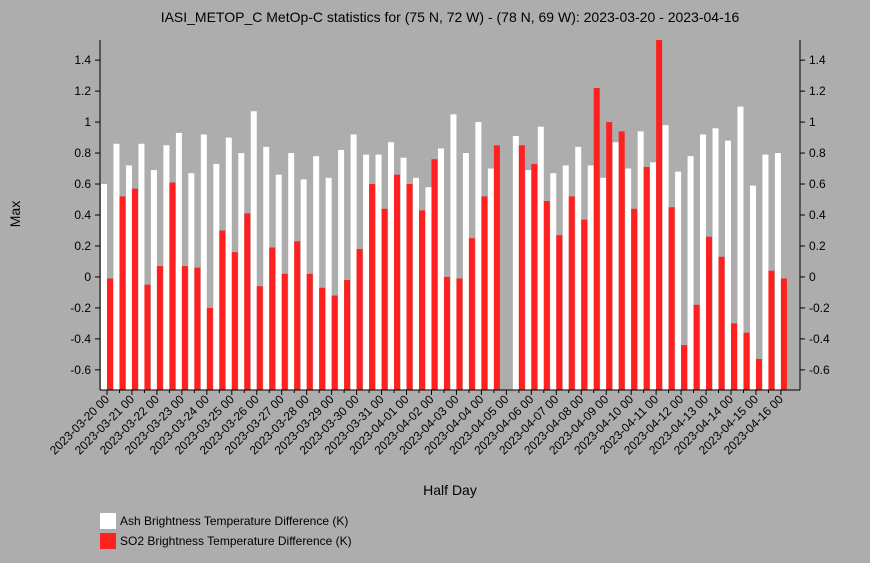 Image resolution: width=870 pixels, height=563 pixels. Describe the element at coordinates (817, 246) in the screenshot. I see `y2-tick-label: 0.2` at that location.